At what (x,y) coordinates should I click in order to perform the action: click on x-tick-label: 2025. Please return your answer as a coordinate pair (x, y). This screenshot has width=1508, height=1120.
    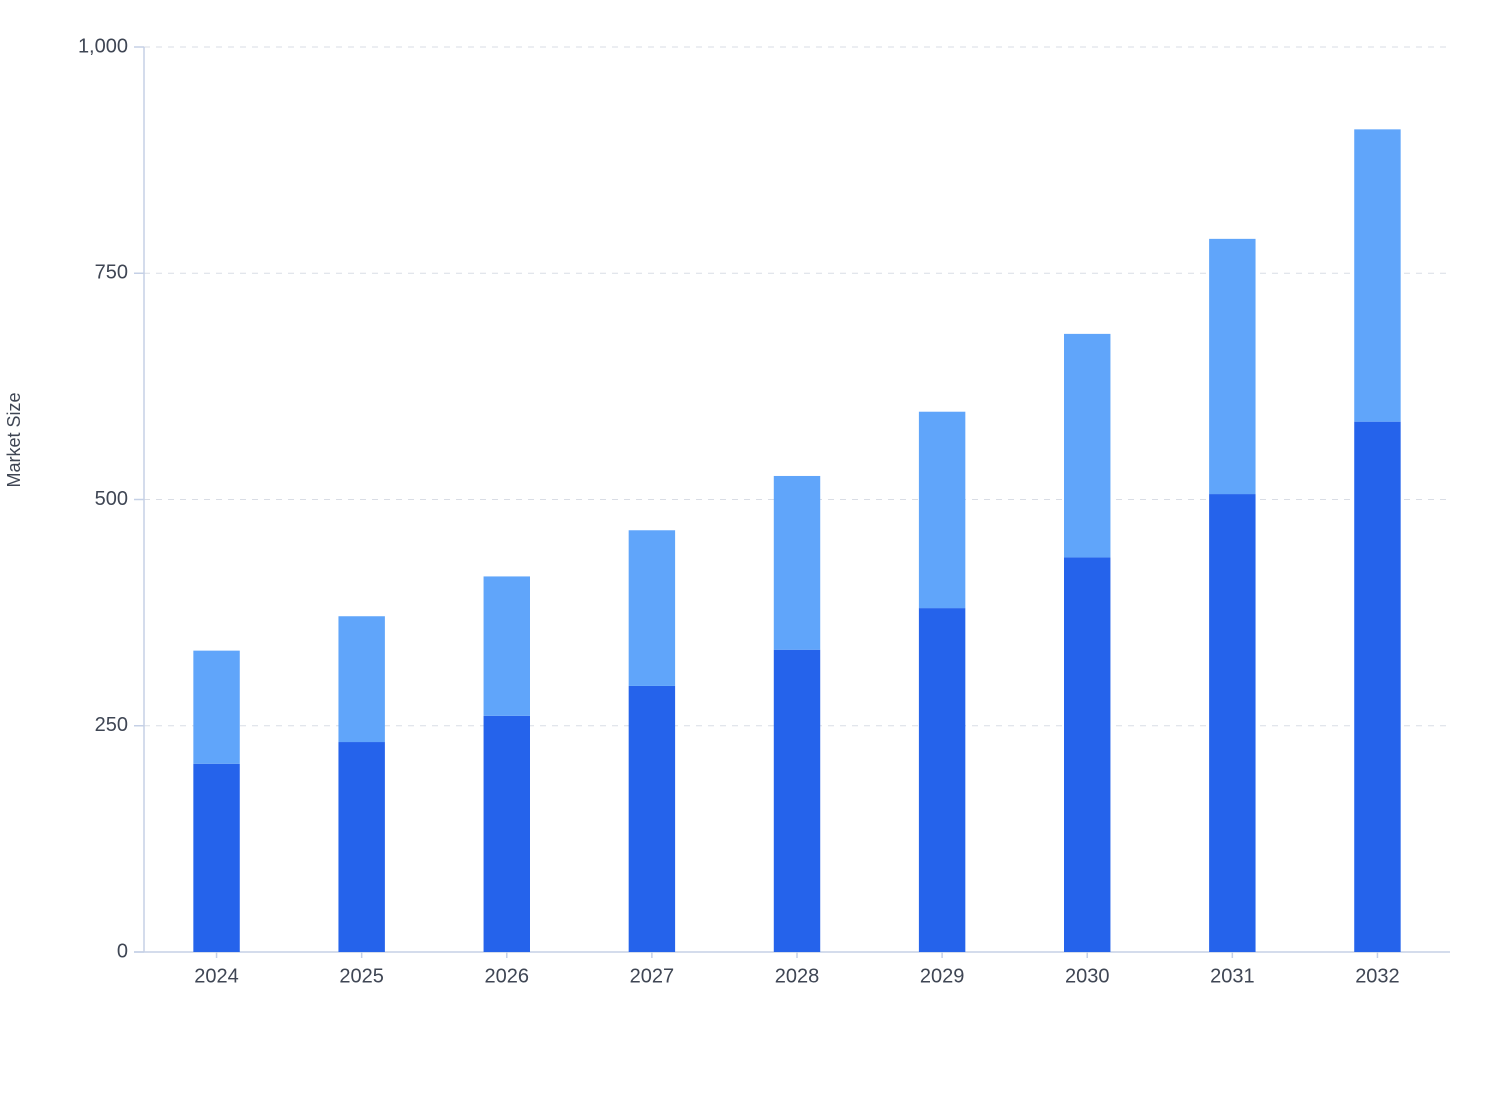
    Looking at the image, I should click on (361, 976).